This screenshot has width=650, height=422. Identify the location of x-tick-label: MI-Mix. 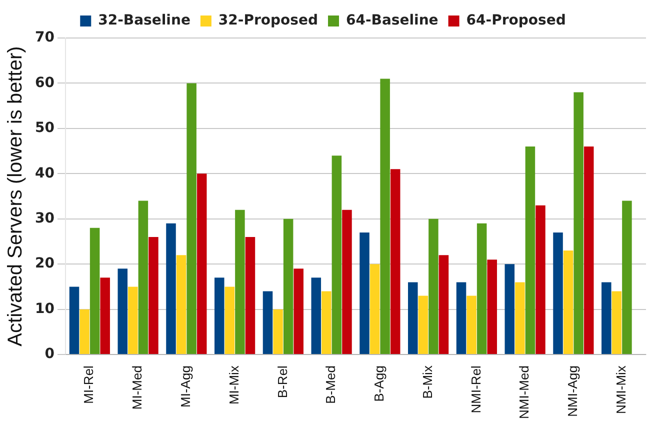
(234, 385).